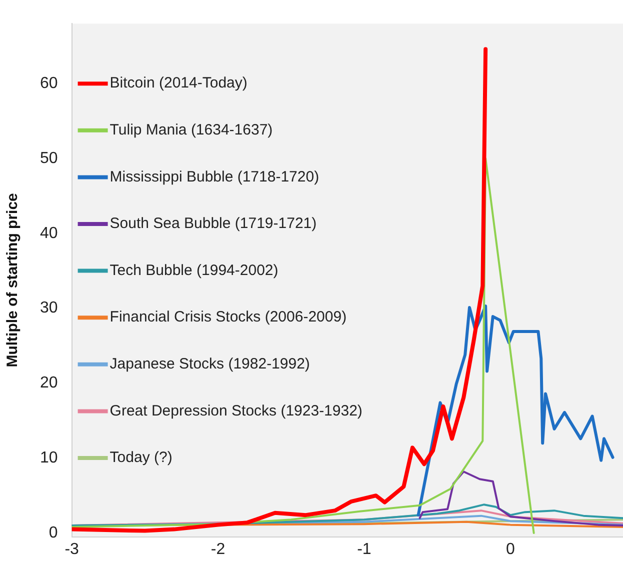  I want to click on legend-label: Japanese Stocks (1982-1992), so click(210, 364).